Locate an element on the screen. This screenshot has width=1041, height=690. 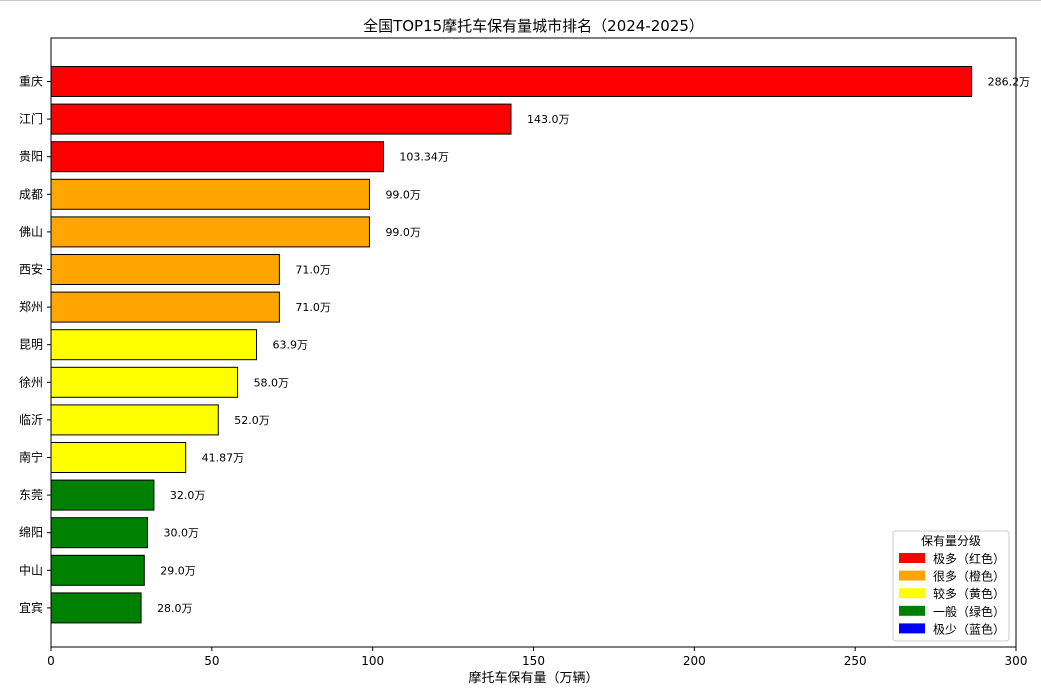
y-tick-label-3: 贵阳 is located at coordinates (31, 157).